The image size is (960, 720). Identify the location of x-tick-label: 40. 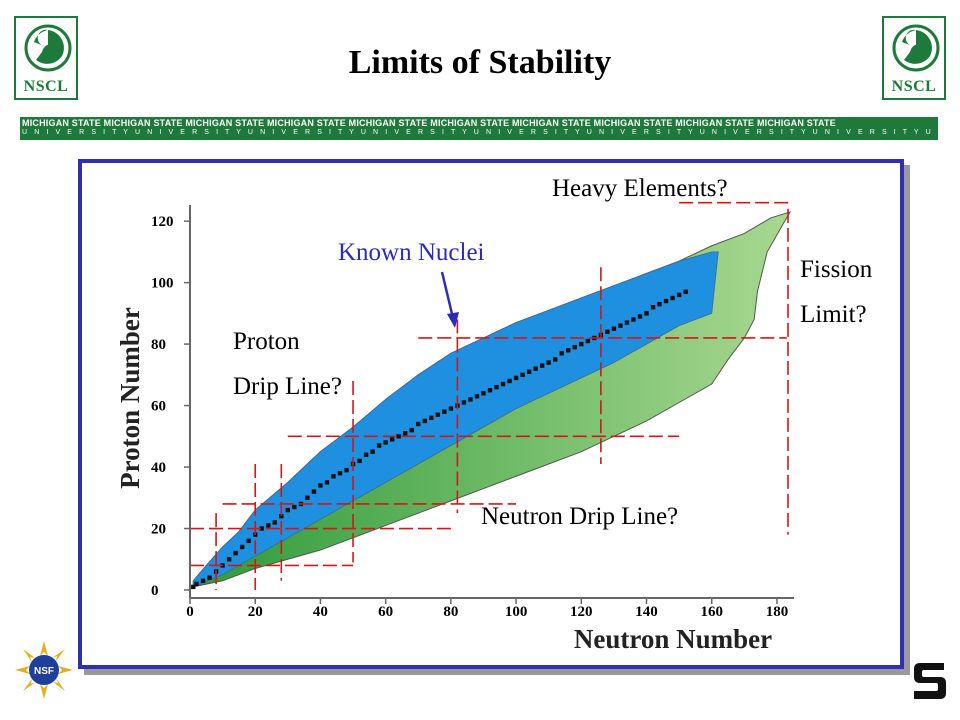
(320, 612).